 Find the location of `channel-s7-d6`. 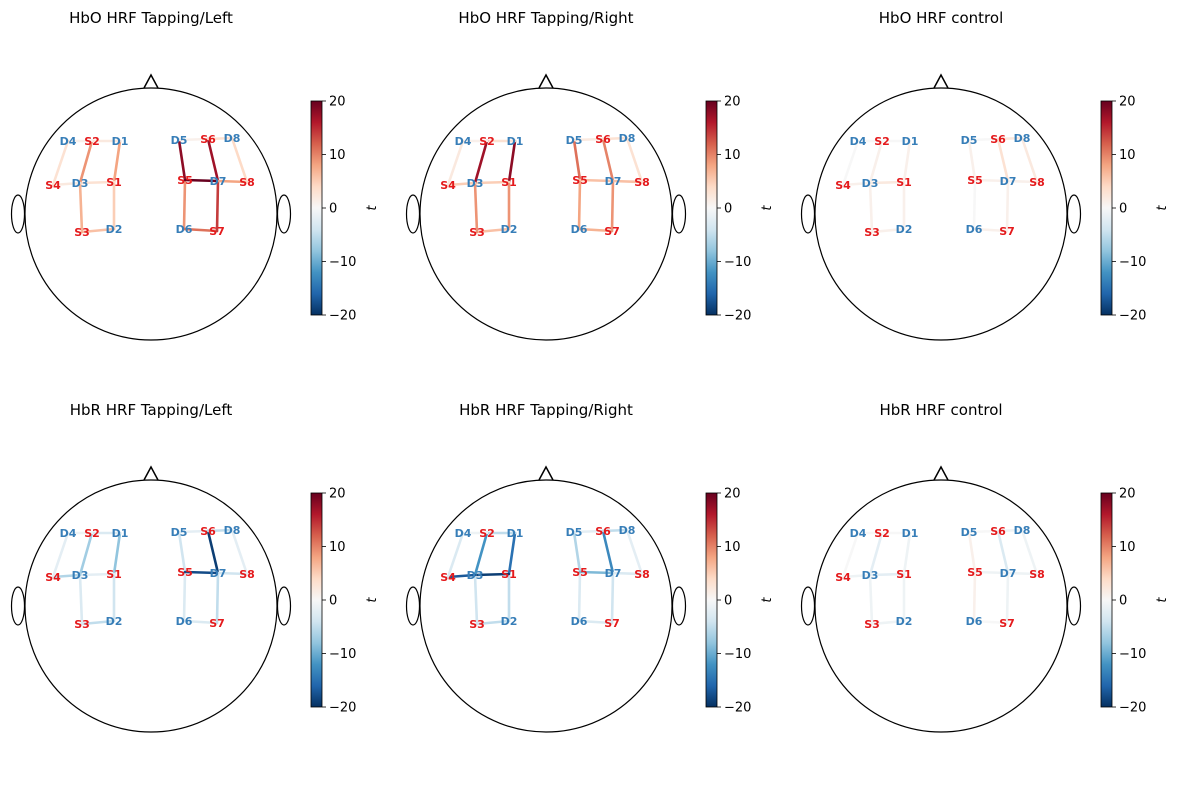

channel-s7-d6 is located at coordinates (990, 622).